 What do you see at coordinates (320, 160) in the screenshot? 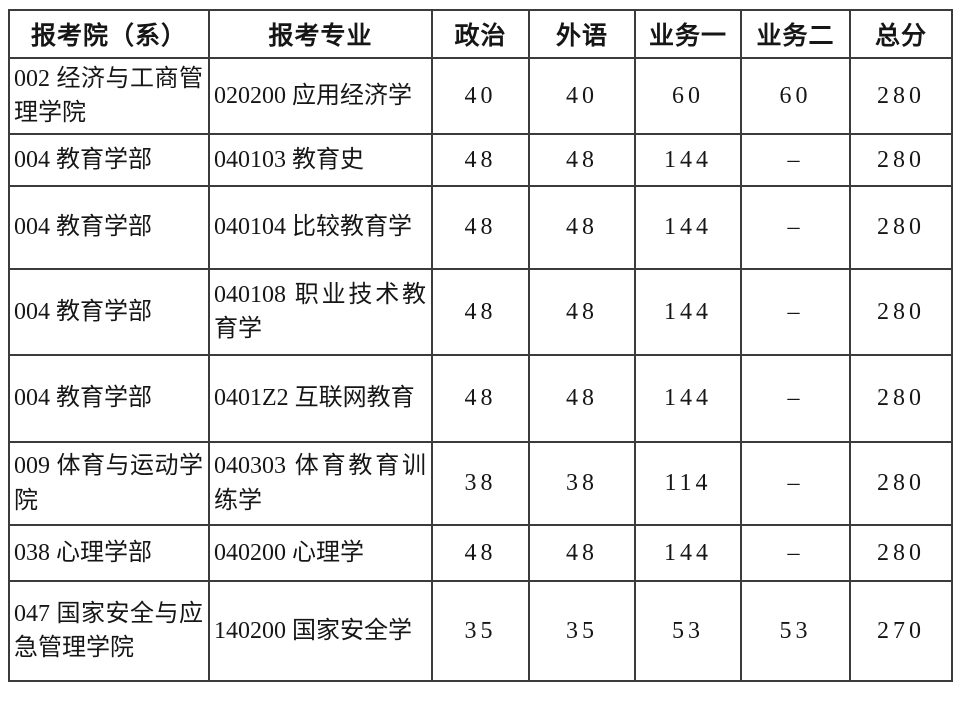
I see `major-cell: 040103 教育史` at bounding box center [320, 160].